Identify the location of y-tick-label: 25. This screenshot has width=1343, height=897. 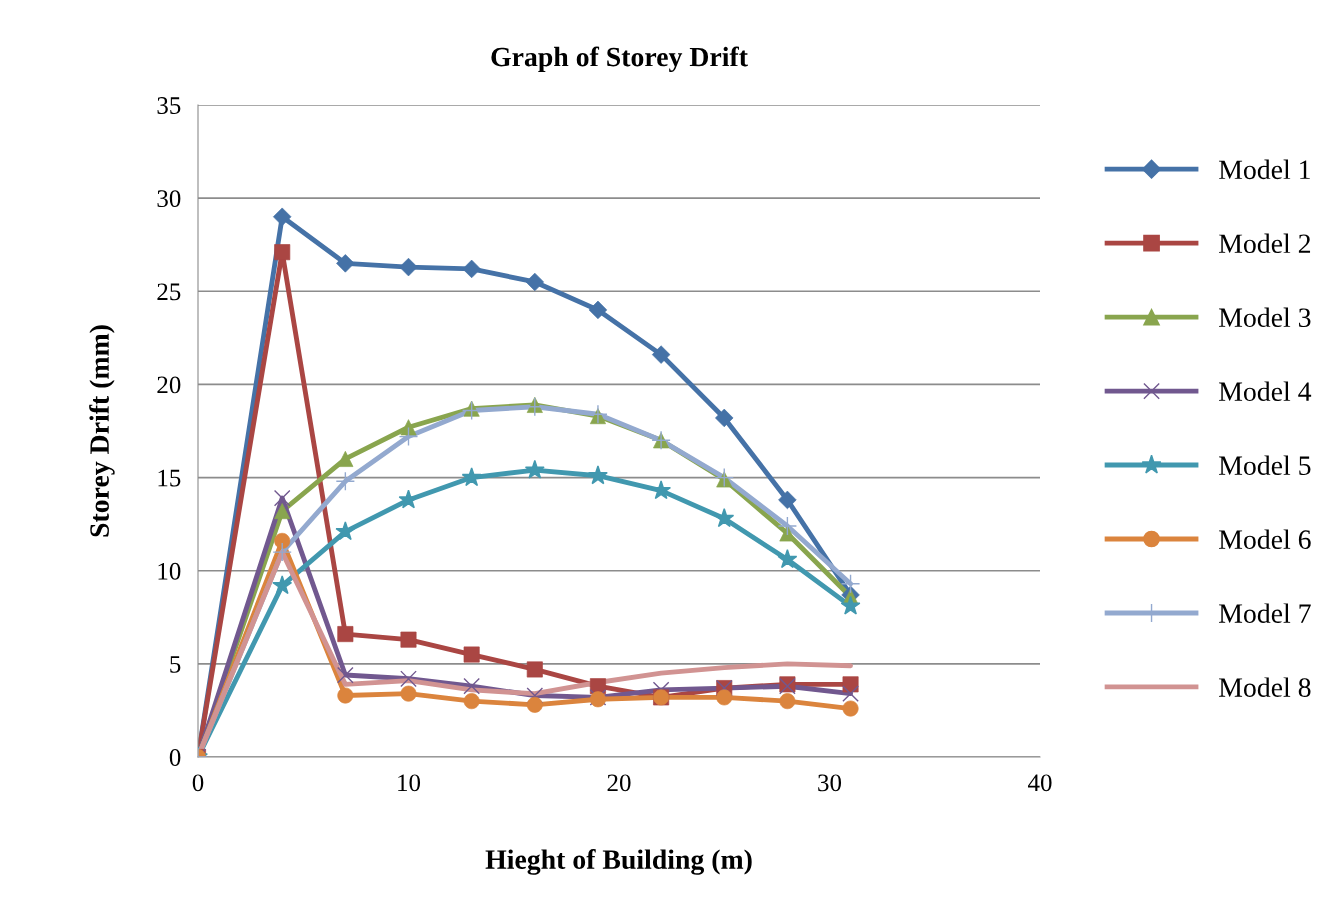
(169, 292).